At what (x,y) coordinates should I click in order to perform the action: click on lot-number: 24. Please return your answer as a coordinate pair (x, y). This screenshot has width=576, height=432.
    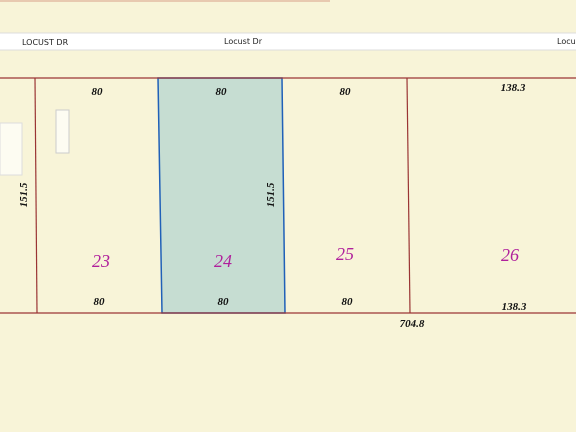
    Looking at the image, I should click on (223, 261).